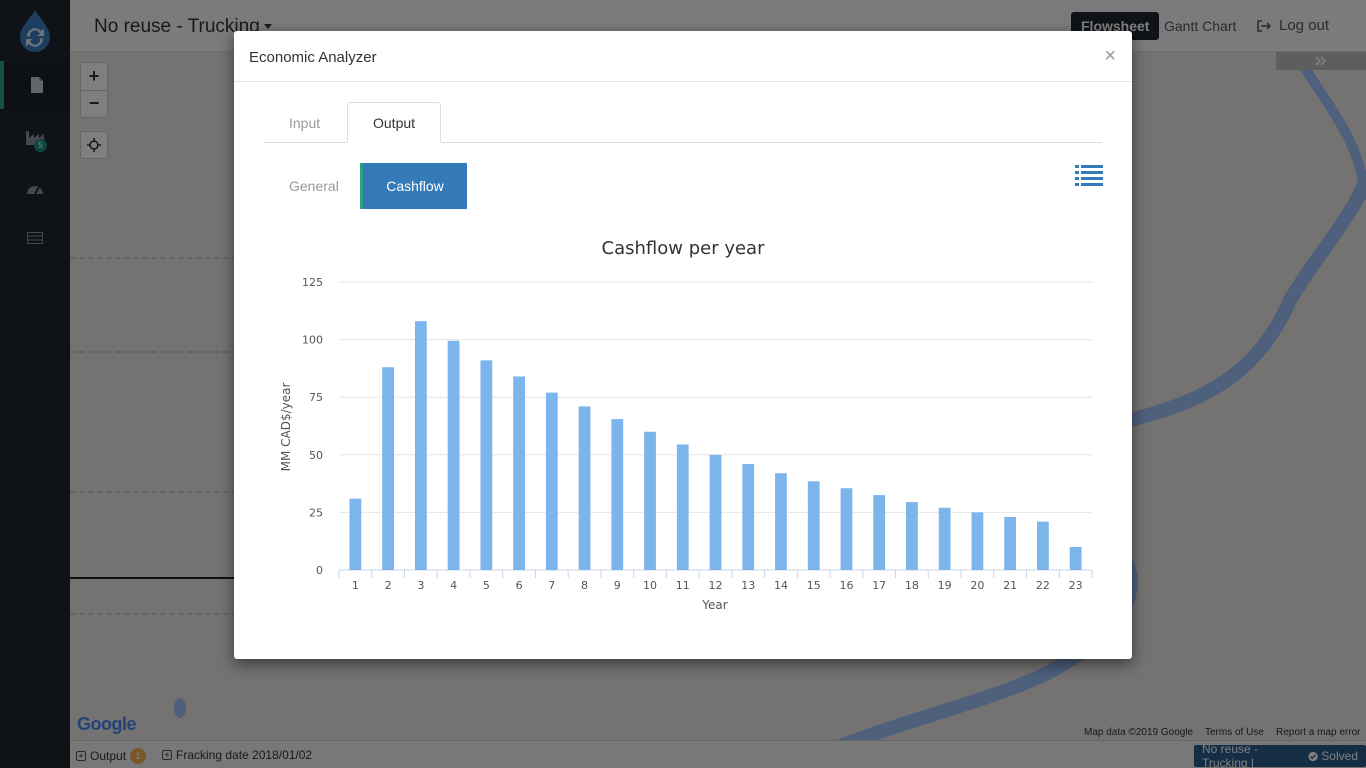 The image size is (1366, 768). I want to click on x-tick-label: 7, so click(551, 585).